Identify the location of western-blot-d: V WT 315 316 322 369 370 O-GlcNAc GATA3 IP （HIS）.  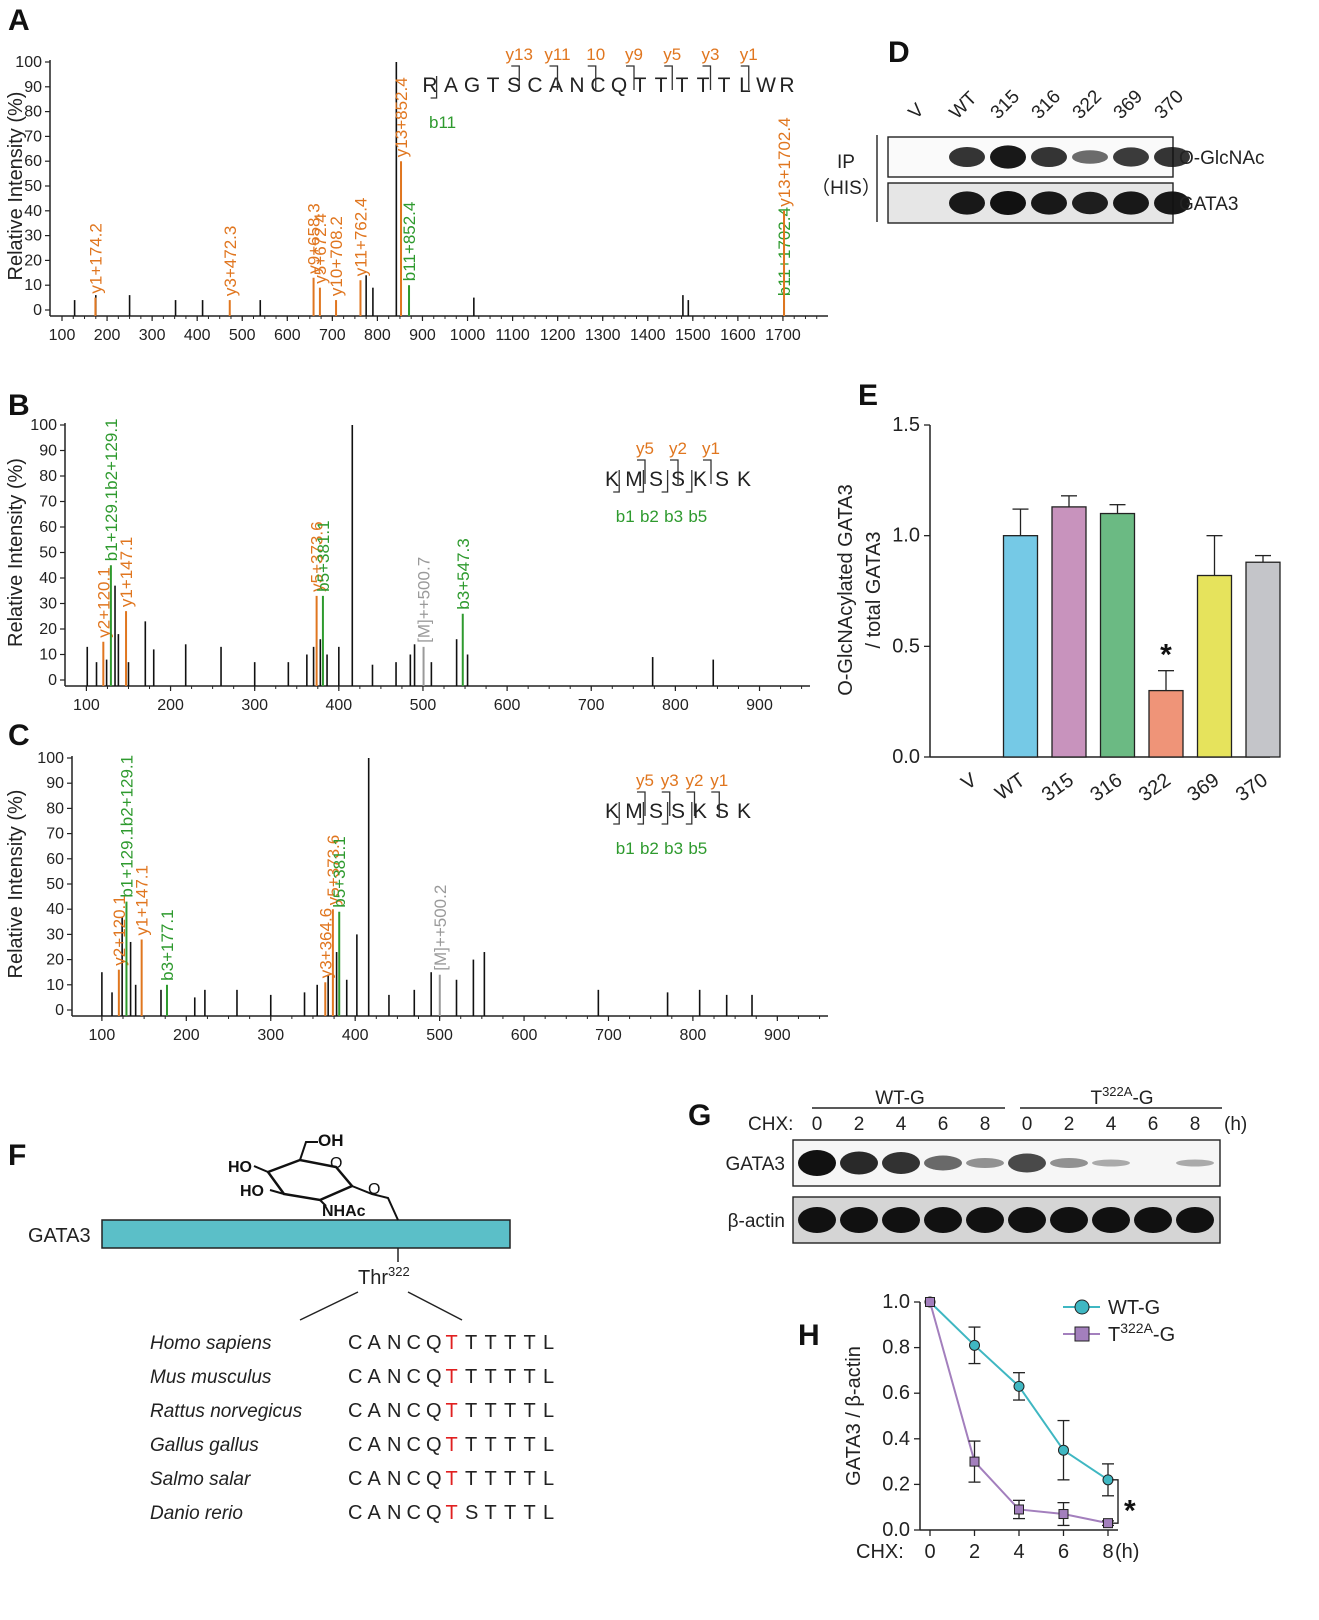
(1038, 155).